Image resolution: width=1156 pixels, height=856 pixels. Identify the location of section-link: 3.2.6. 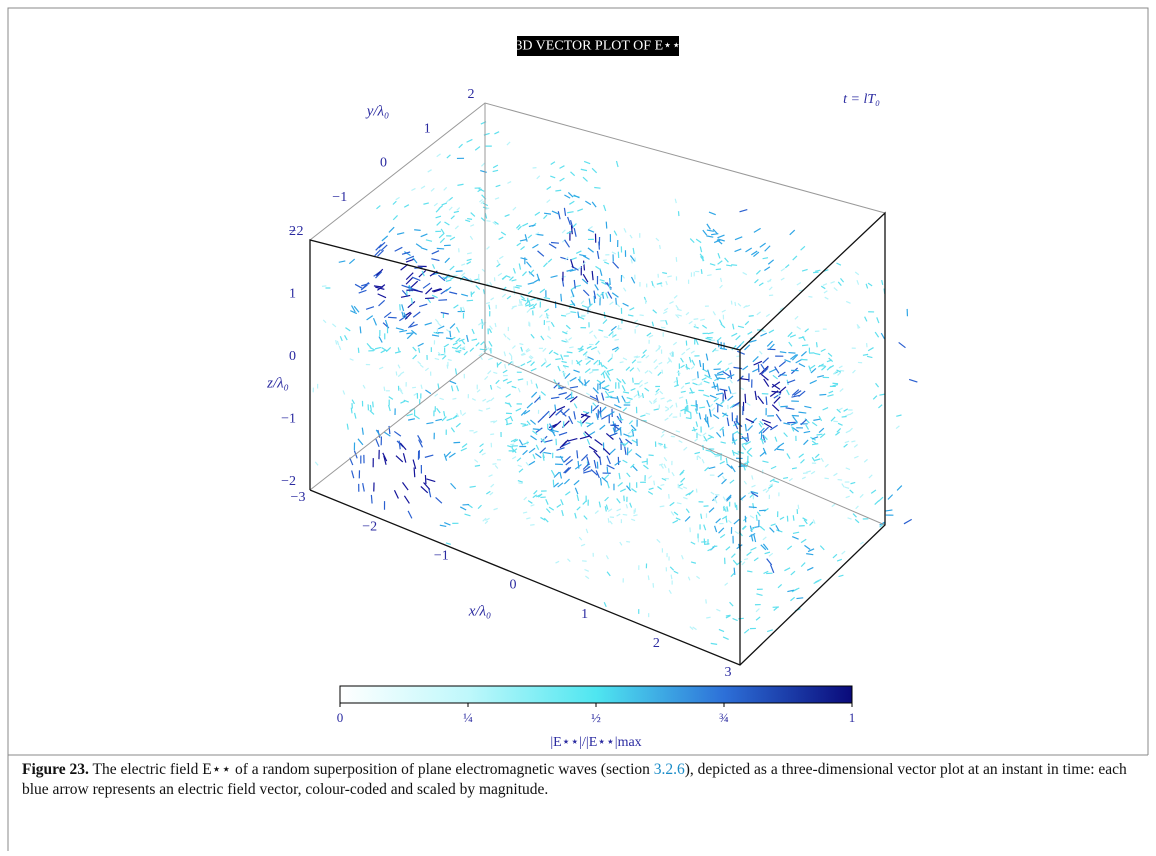
(669, 769).